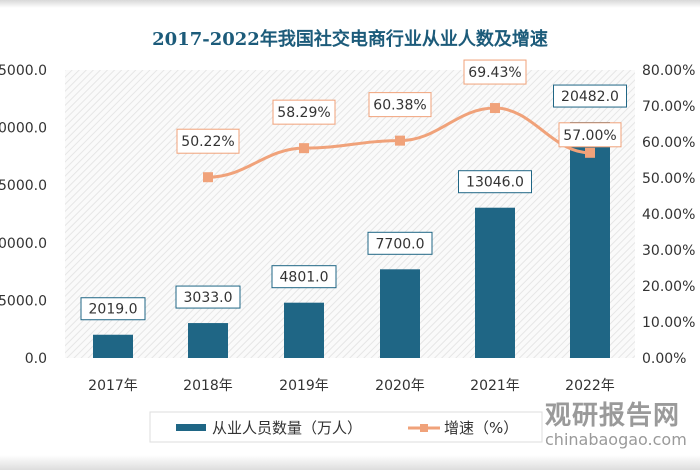 The height and width of the screenshot is (470, 700). What do you see at coordinates (23, 129) in the screenshot?
I see `y-left-tick-label: 20000.0` at bounding box center [23, 129].